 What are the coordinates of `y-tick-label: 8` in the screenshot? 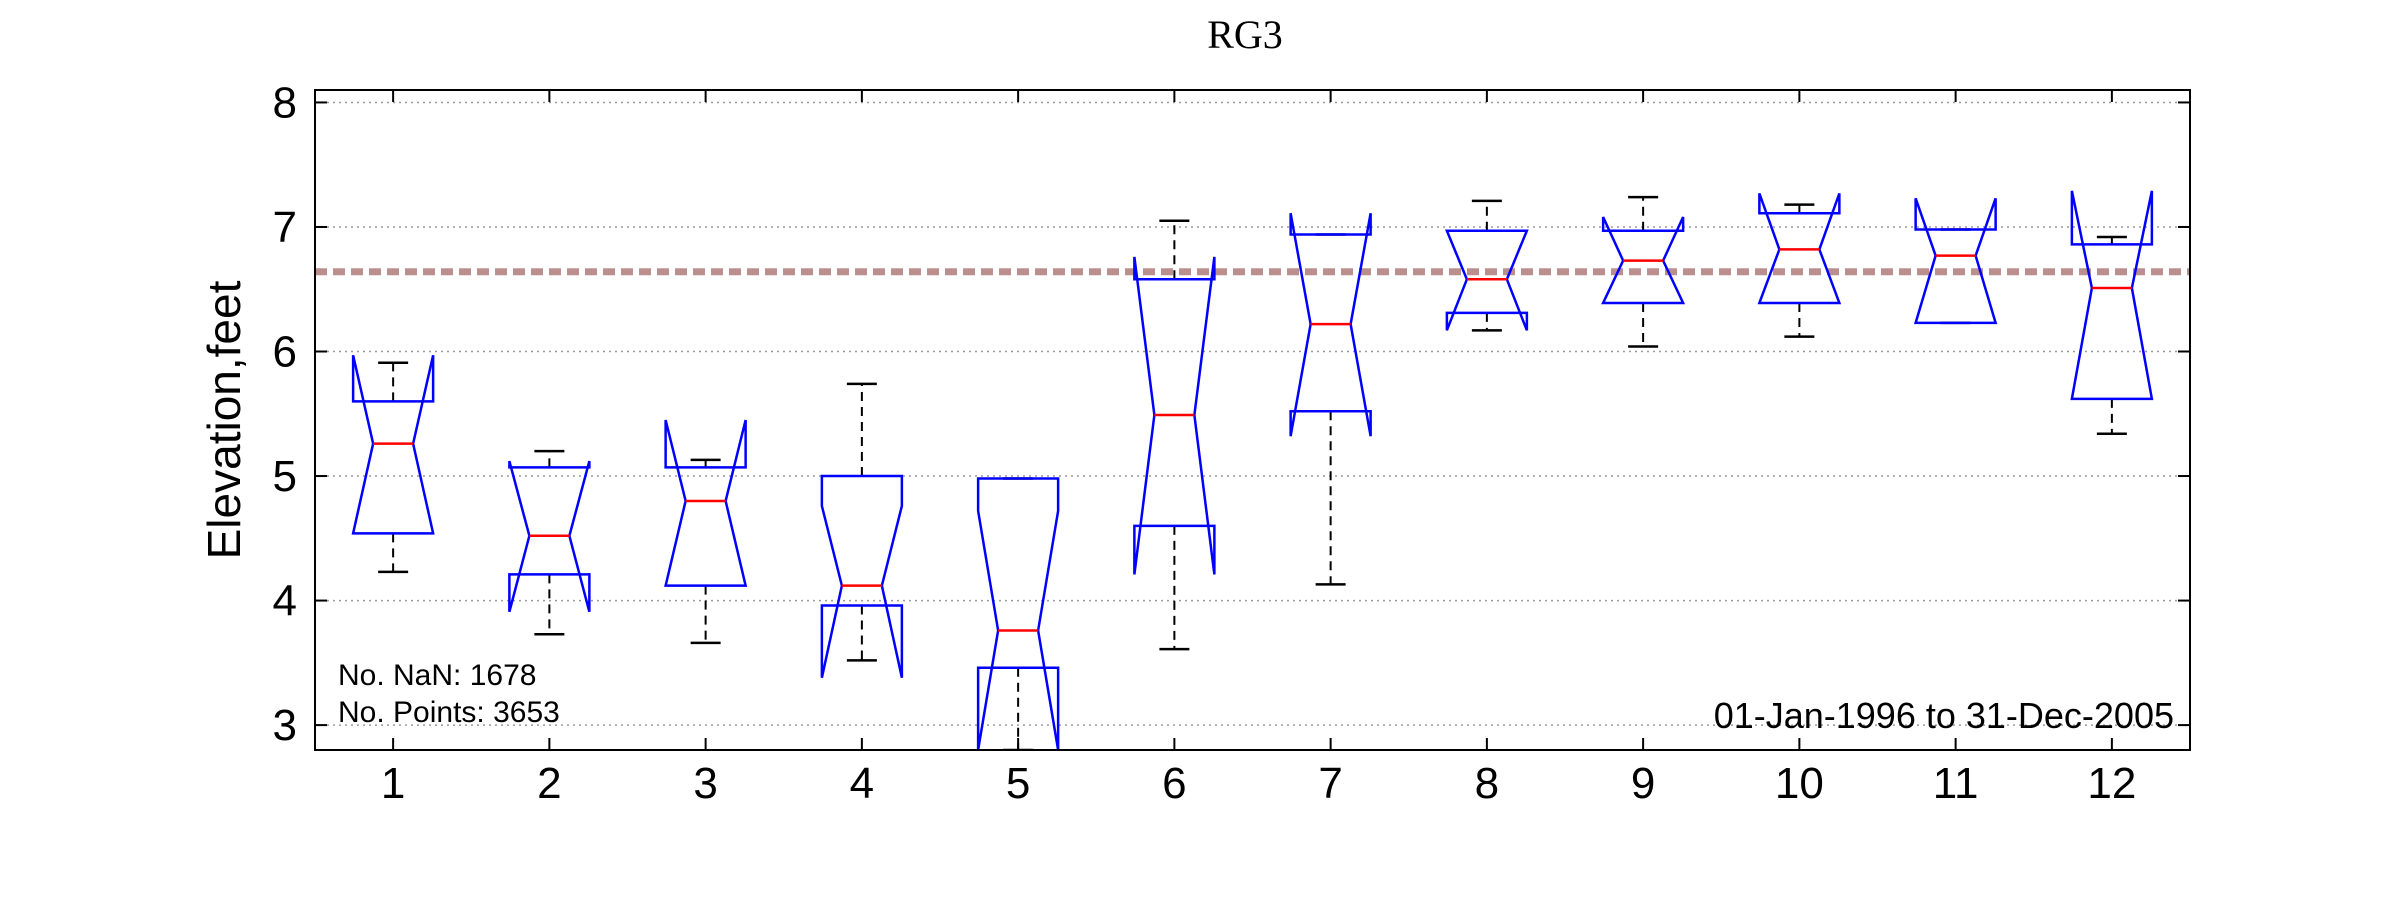 It's located at (285, 102).